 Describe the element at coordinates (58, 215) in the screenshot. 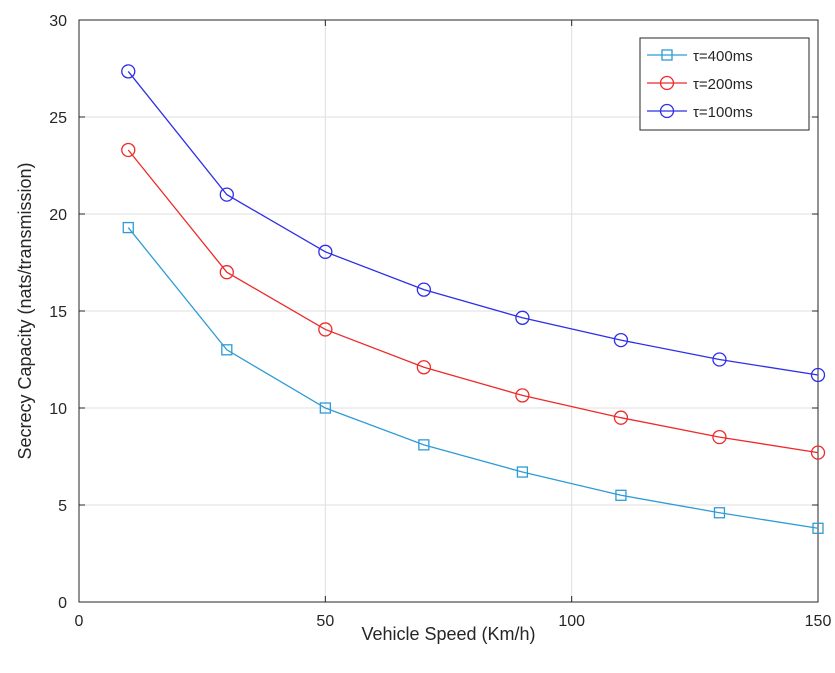

I see `y-tick-label: 20` at that location.